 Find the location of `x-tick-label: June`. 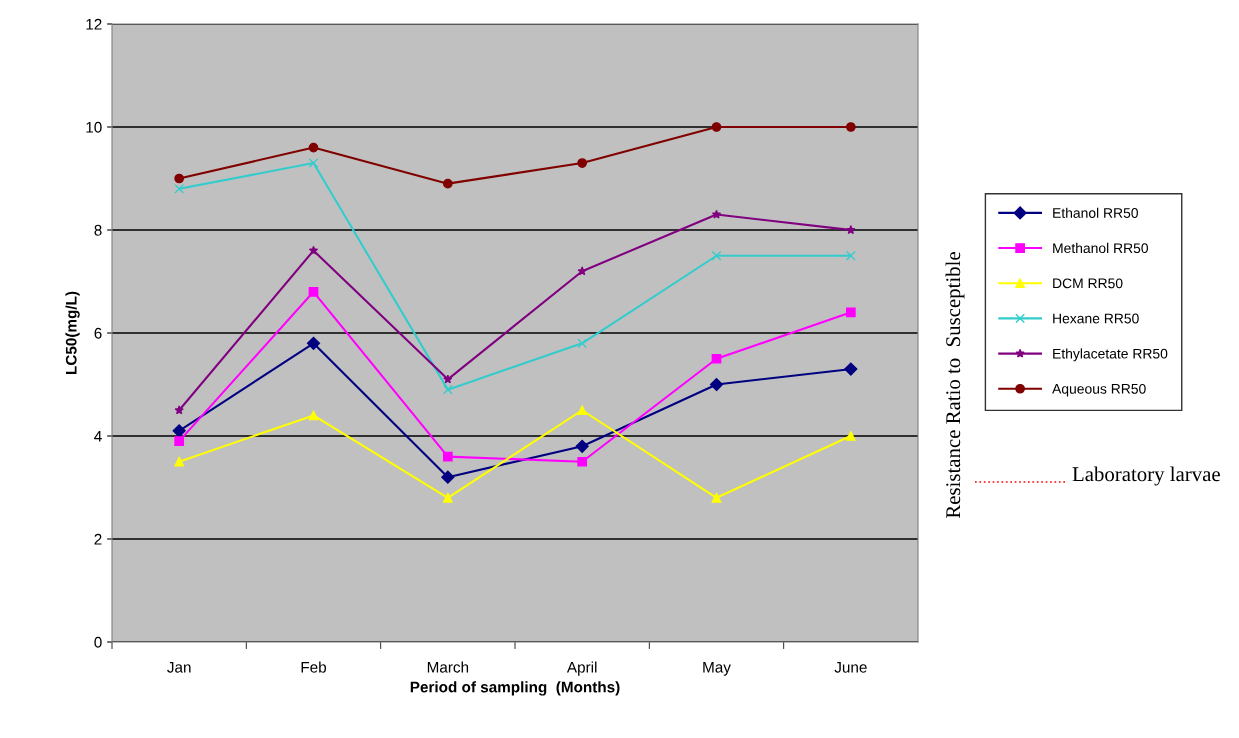

x-tick-label: June is located at coordinates (850, 667).